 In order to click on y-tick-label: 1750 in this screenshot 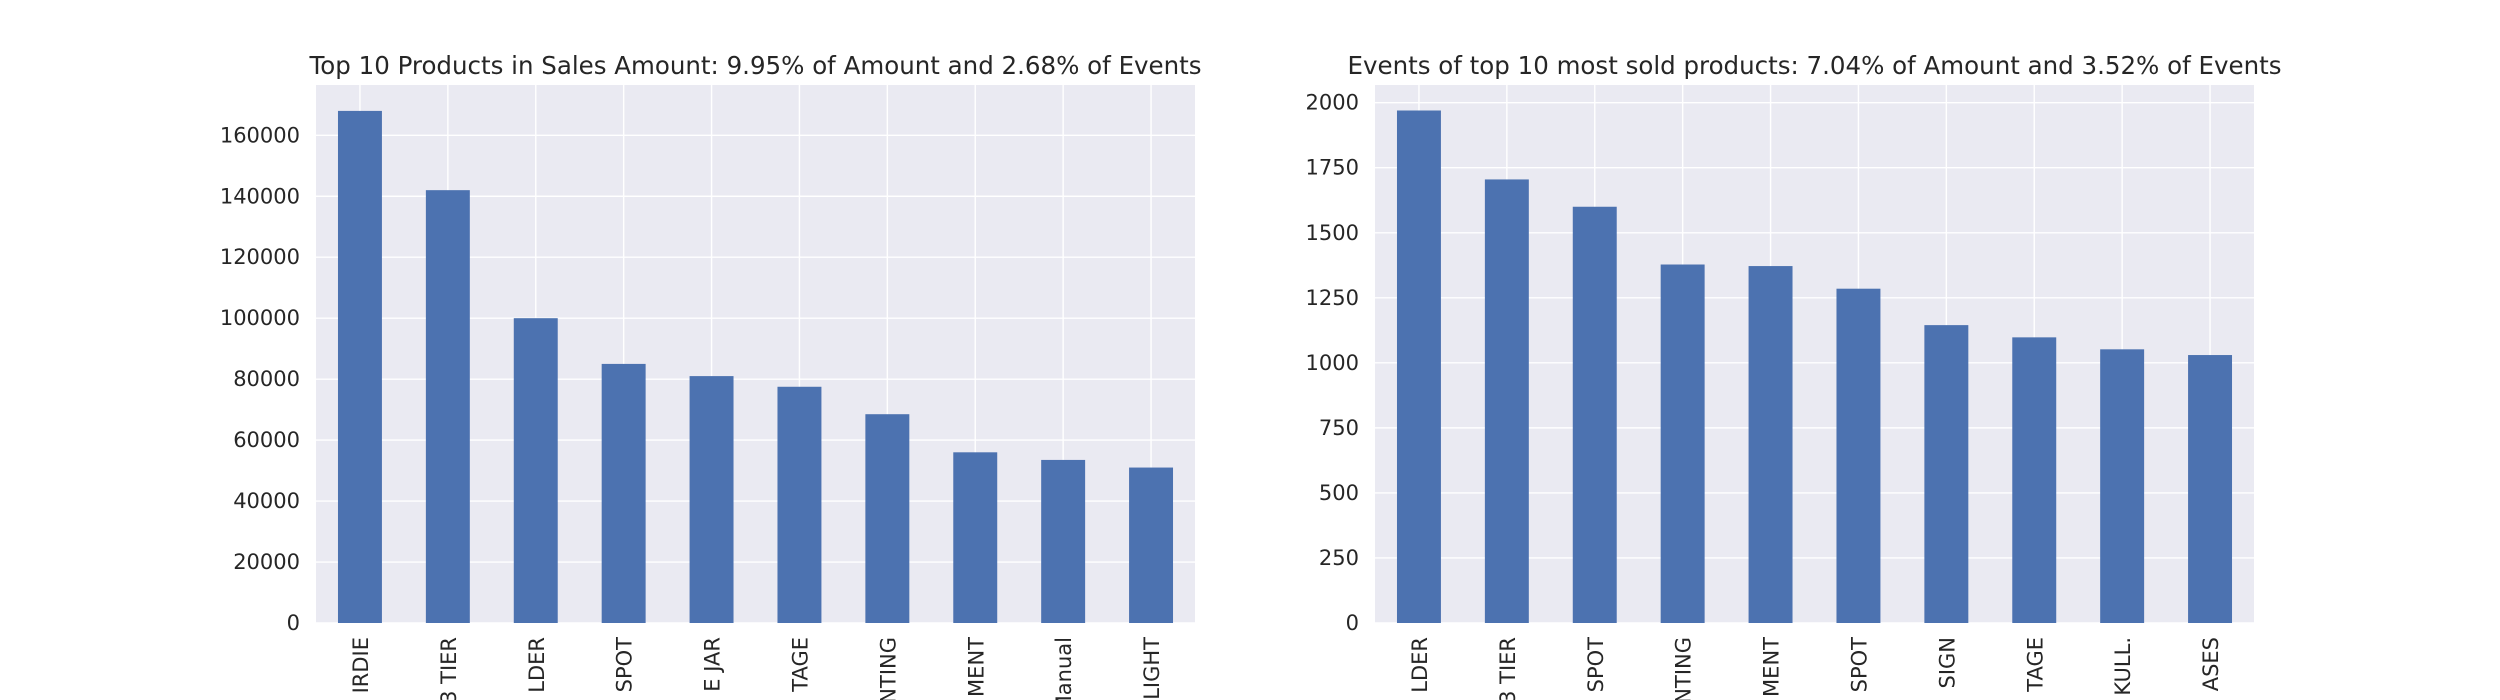, I will do `click(1332, 168)`.